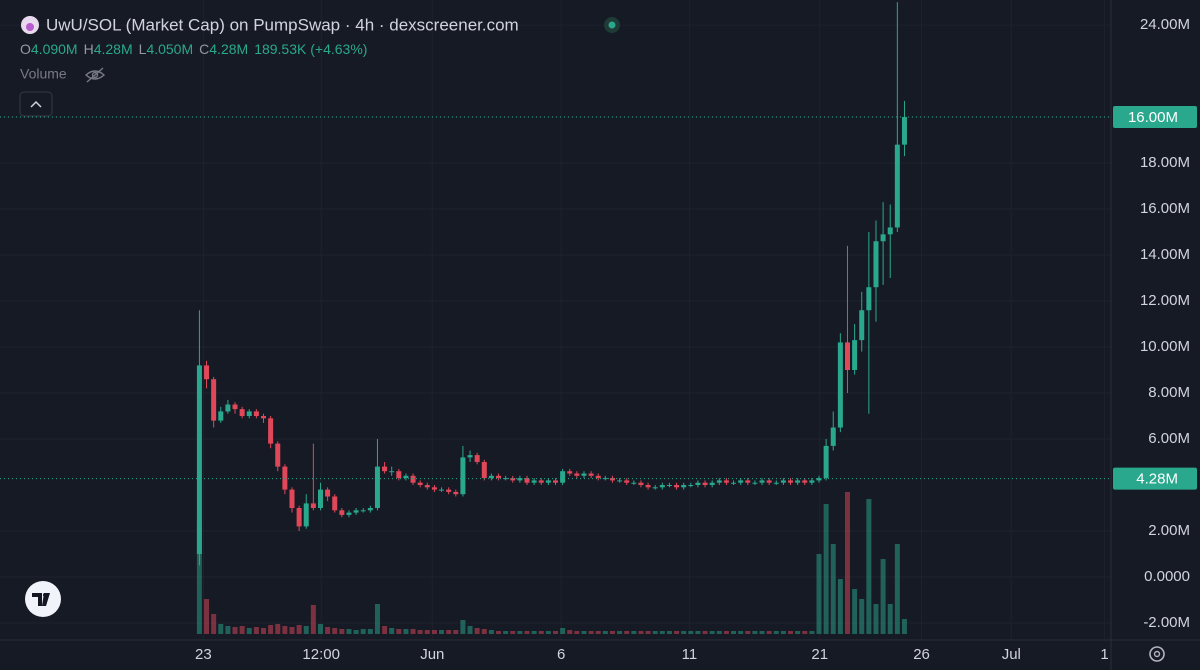 This screenshot has width=1200, height=670. What do you see at coordinates (1155, 478) in the screenshot?
I see `price-marker` at bounding box center [1155, 478].